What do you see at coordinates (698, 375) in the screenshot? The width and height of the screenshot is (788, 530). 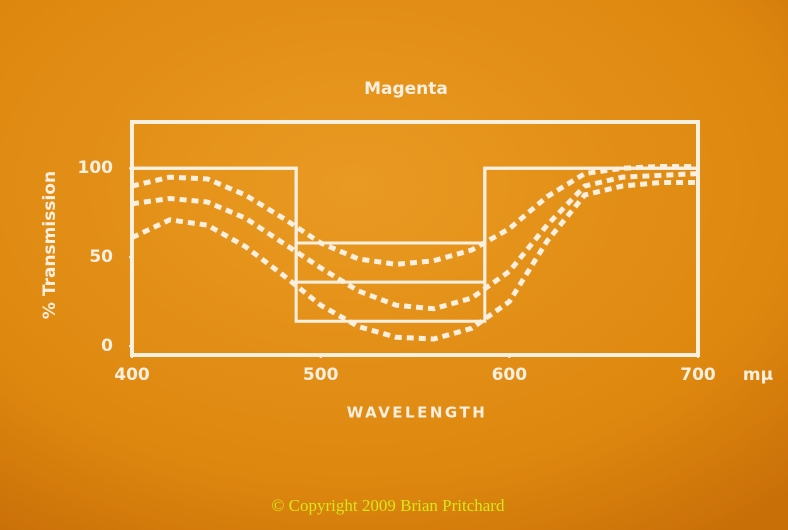 I see `x-tick-label: 700` at bounding box center [698, 375].